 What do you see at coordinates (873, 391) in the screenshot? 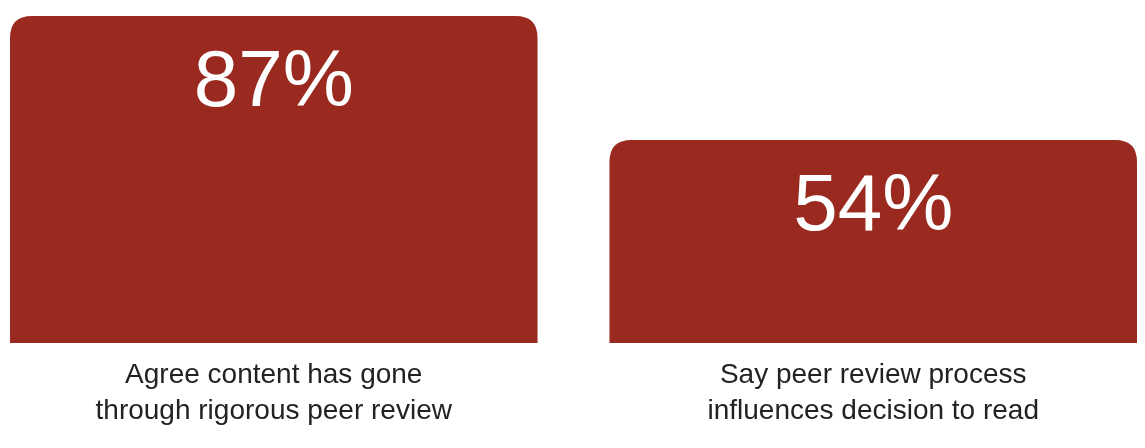
I see `x-tick-label: Say peer review process influences decision to read` at bounding box center [873, 391].